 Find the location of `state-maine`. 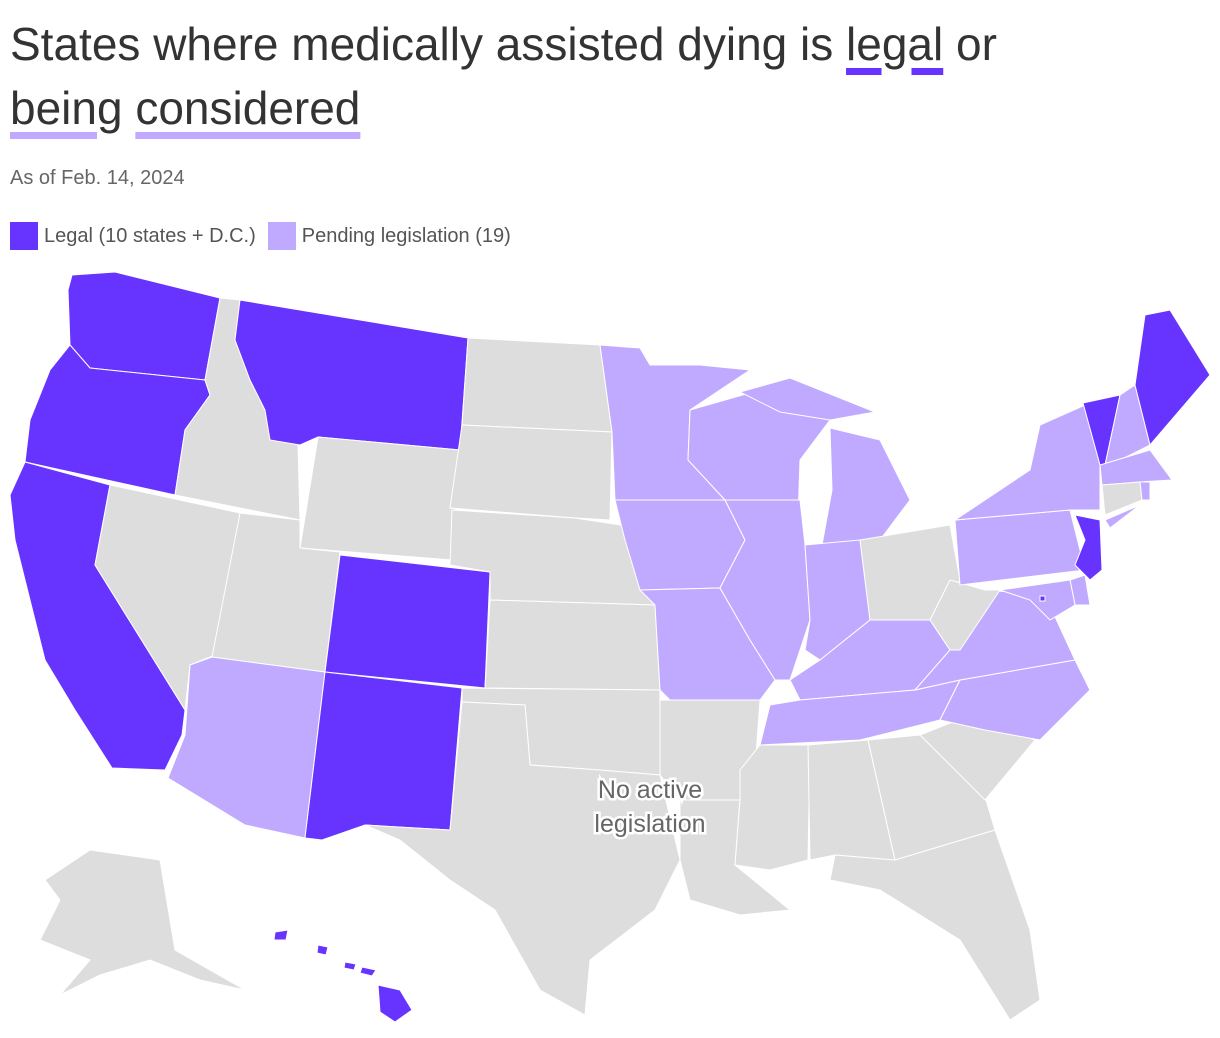

state-maine is located at coordinates (1172, 378).